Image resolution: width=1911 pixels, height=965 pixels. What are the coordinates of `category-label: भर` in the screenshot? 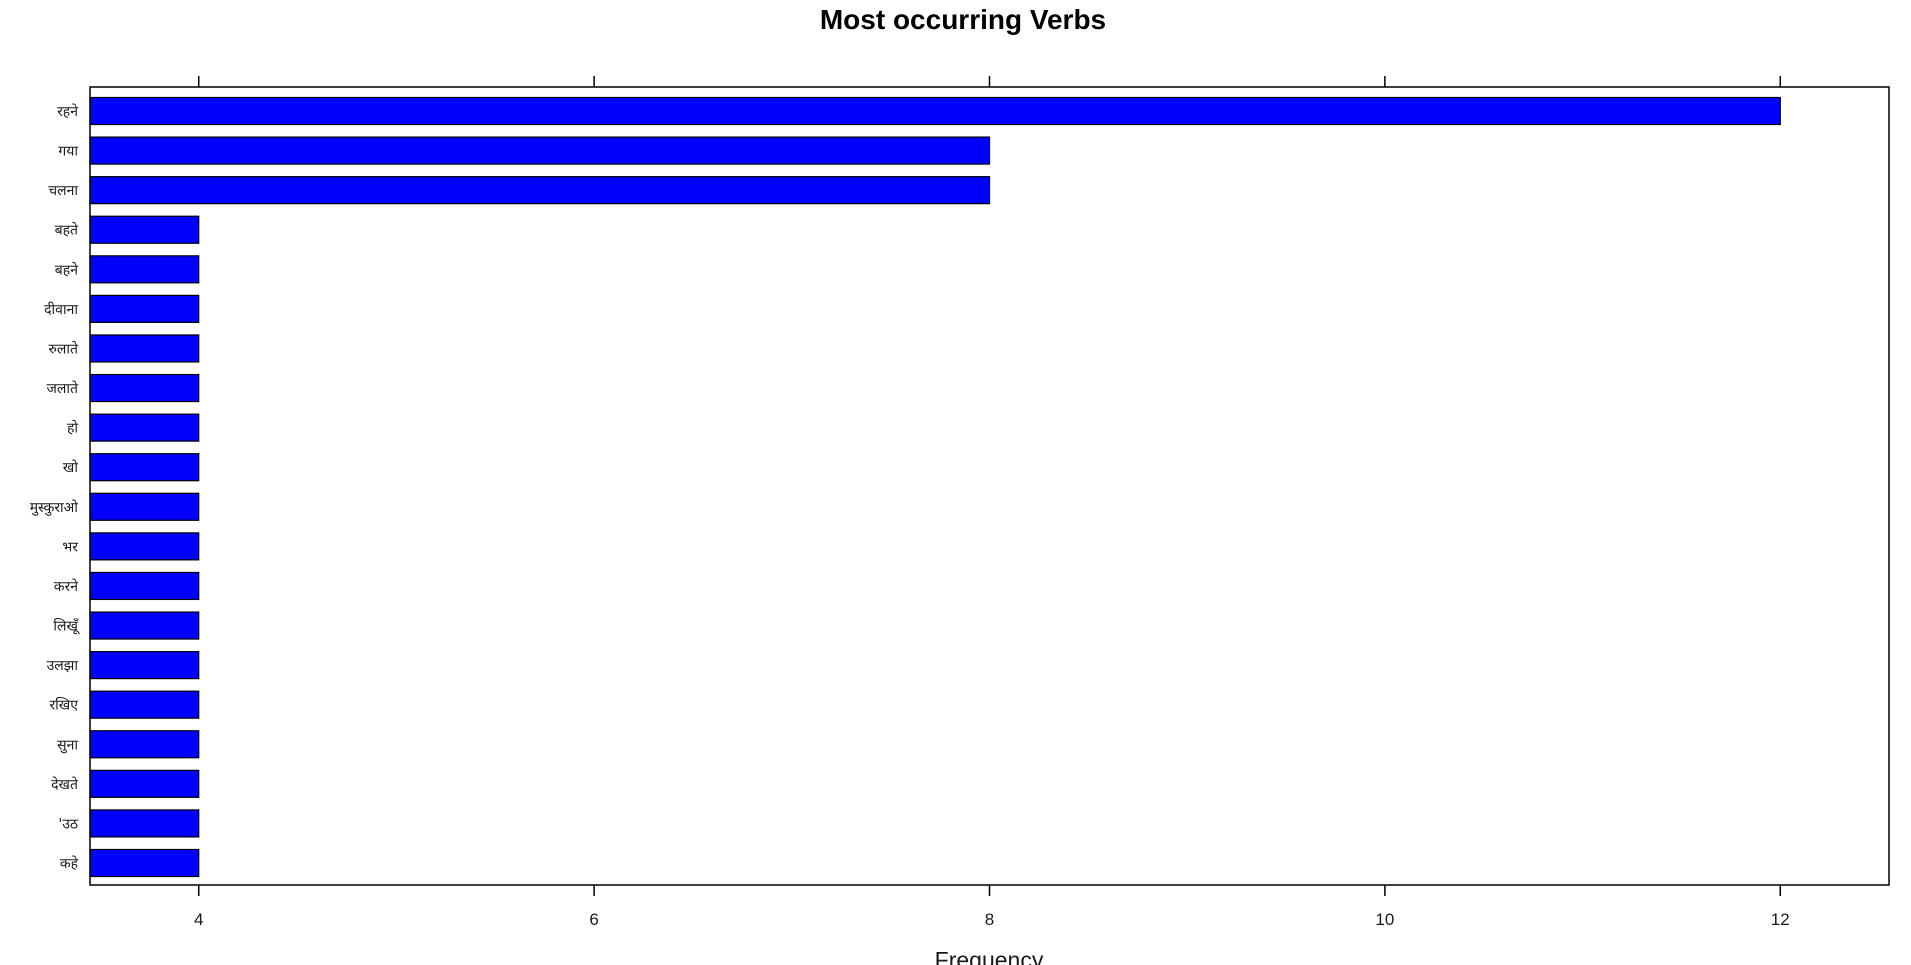 It's located at (70, 547).